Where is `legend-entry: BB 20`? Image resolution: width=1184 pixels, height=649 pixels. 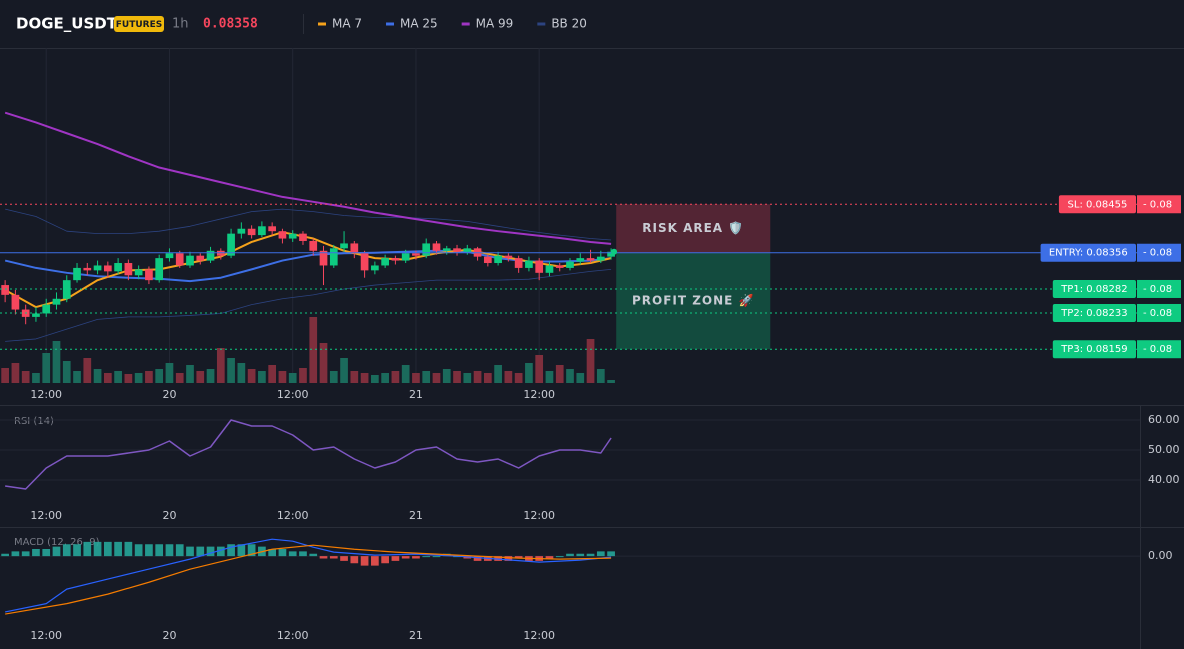
legend-entry: BB 20 is located at coordinates (569, 24).